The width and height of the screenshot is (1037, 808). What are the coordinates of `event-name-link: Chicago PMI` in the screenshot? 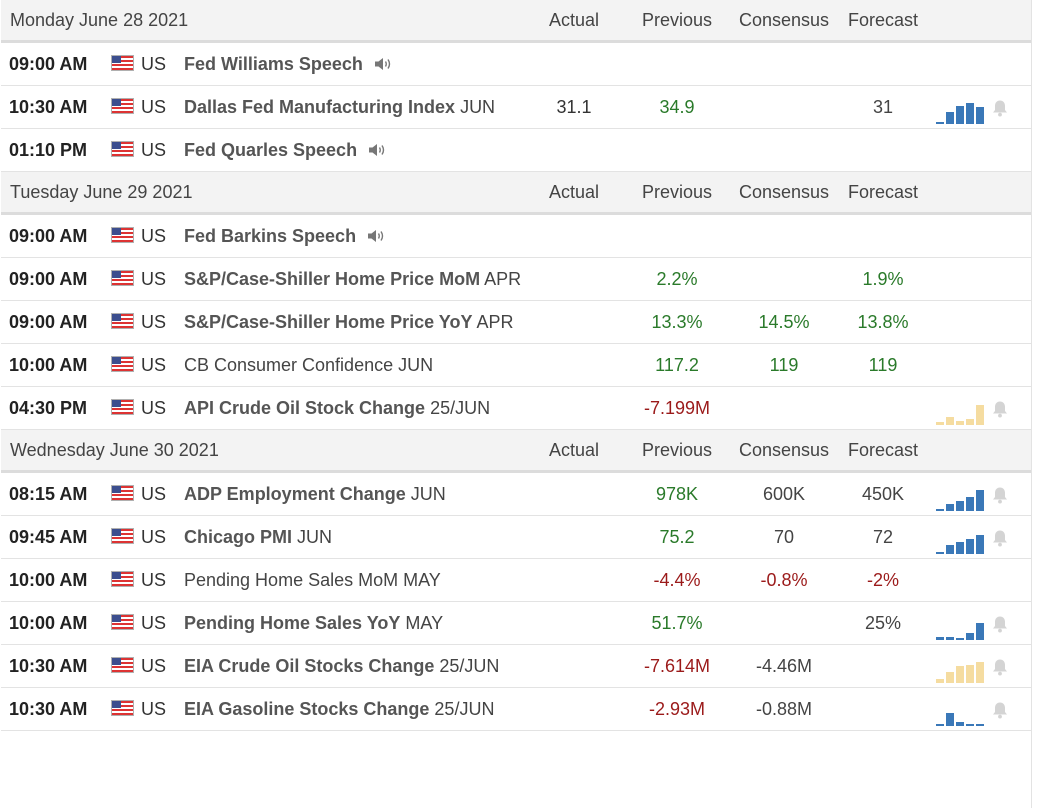 It's located at (238, 537).